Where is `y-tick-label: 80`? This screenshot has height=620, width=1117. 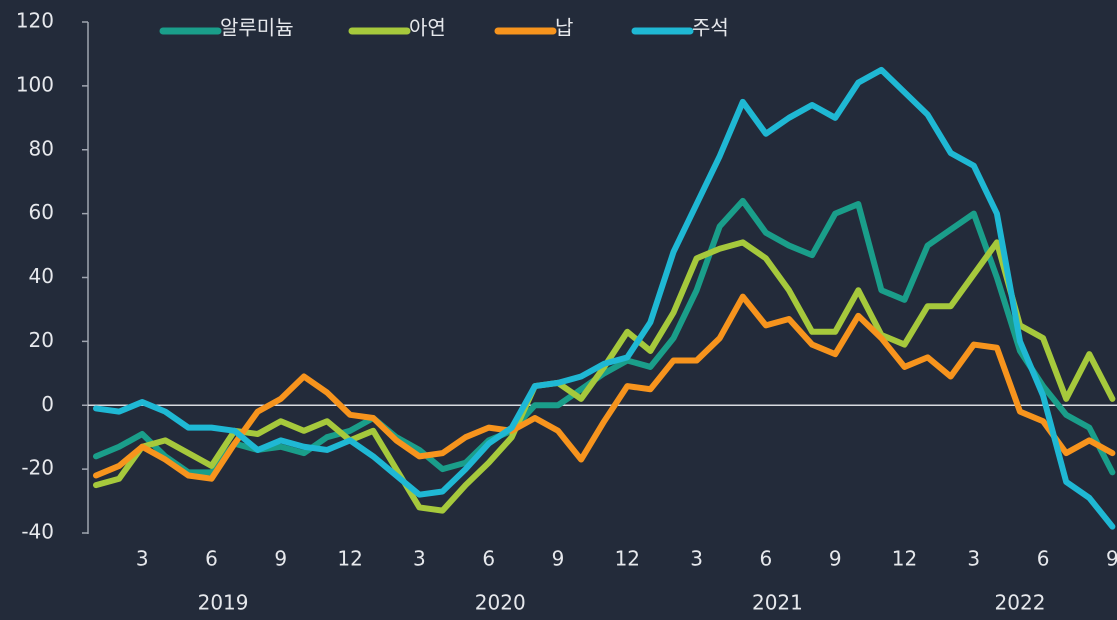 y-tick-label: 80 is located at coordinates (41, 148).